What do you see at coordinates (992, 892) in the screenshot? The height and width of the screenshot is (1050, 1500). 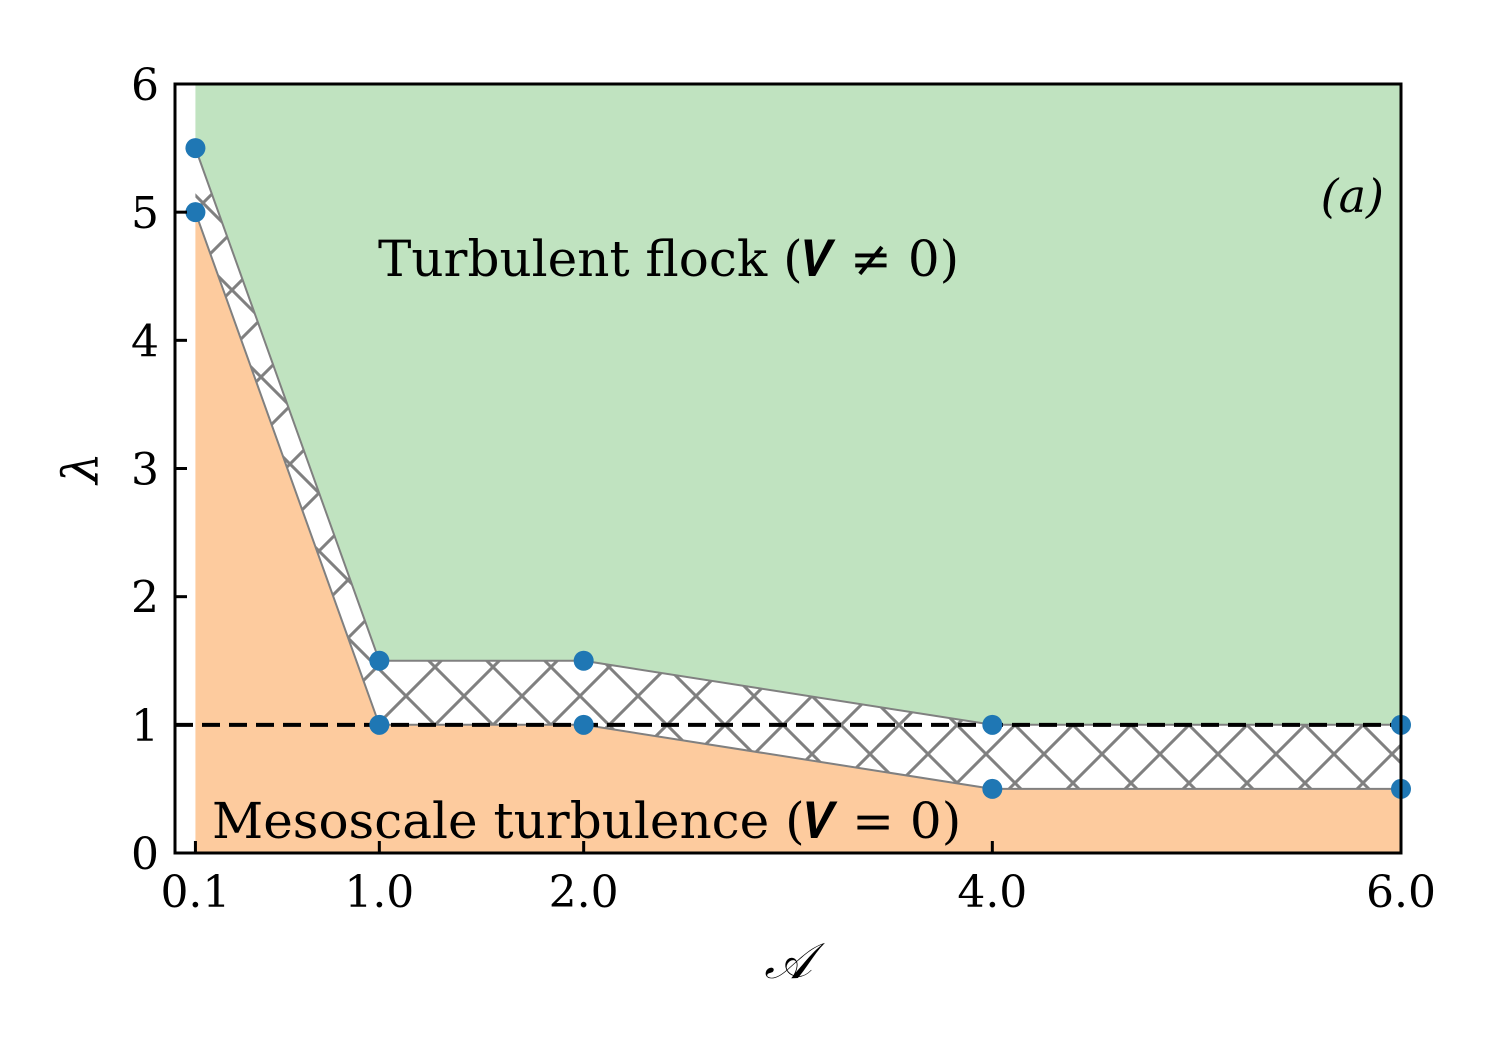 I see `x-tick-label: 4.0` at bounding box center [992, 892].